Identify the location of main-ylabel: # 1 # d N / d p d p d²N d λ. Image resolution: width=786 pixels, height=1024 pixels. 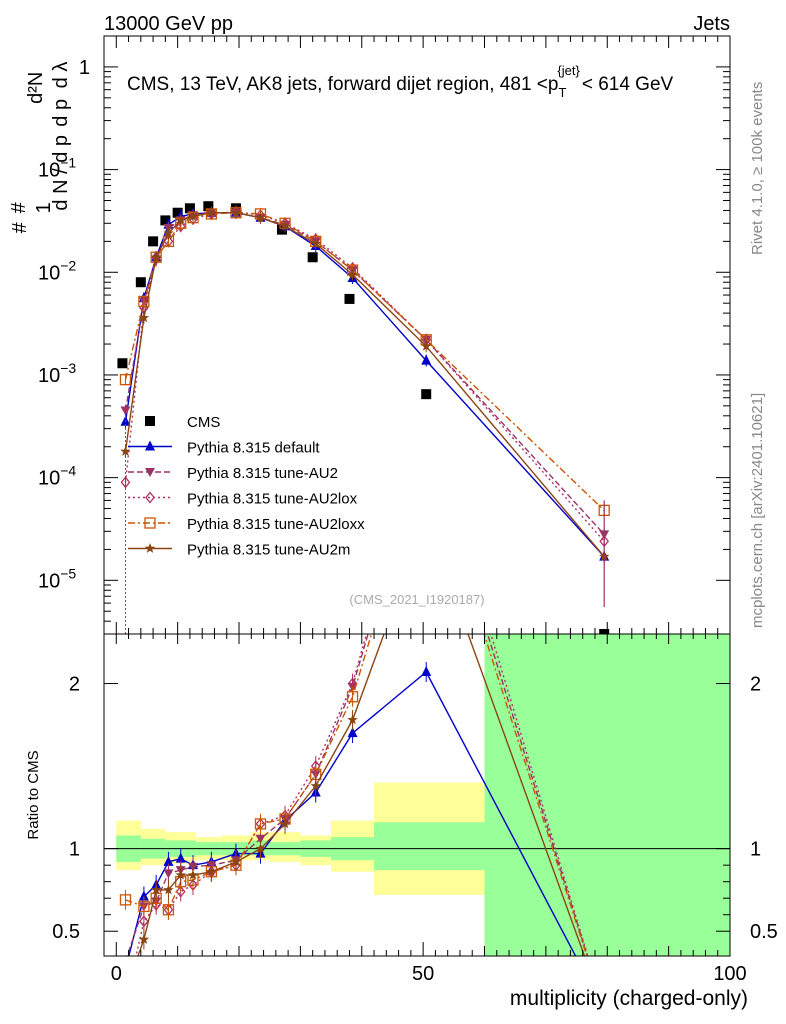
(40, 148).